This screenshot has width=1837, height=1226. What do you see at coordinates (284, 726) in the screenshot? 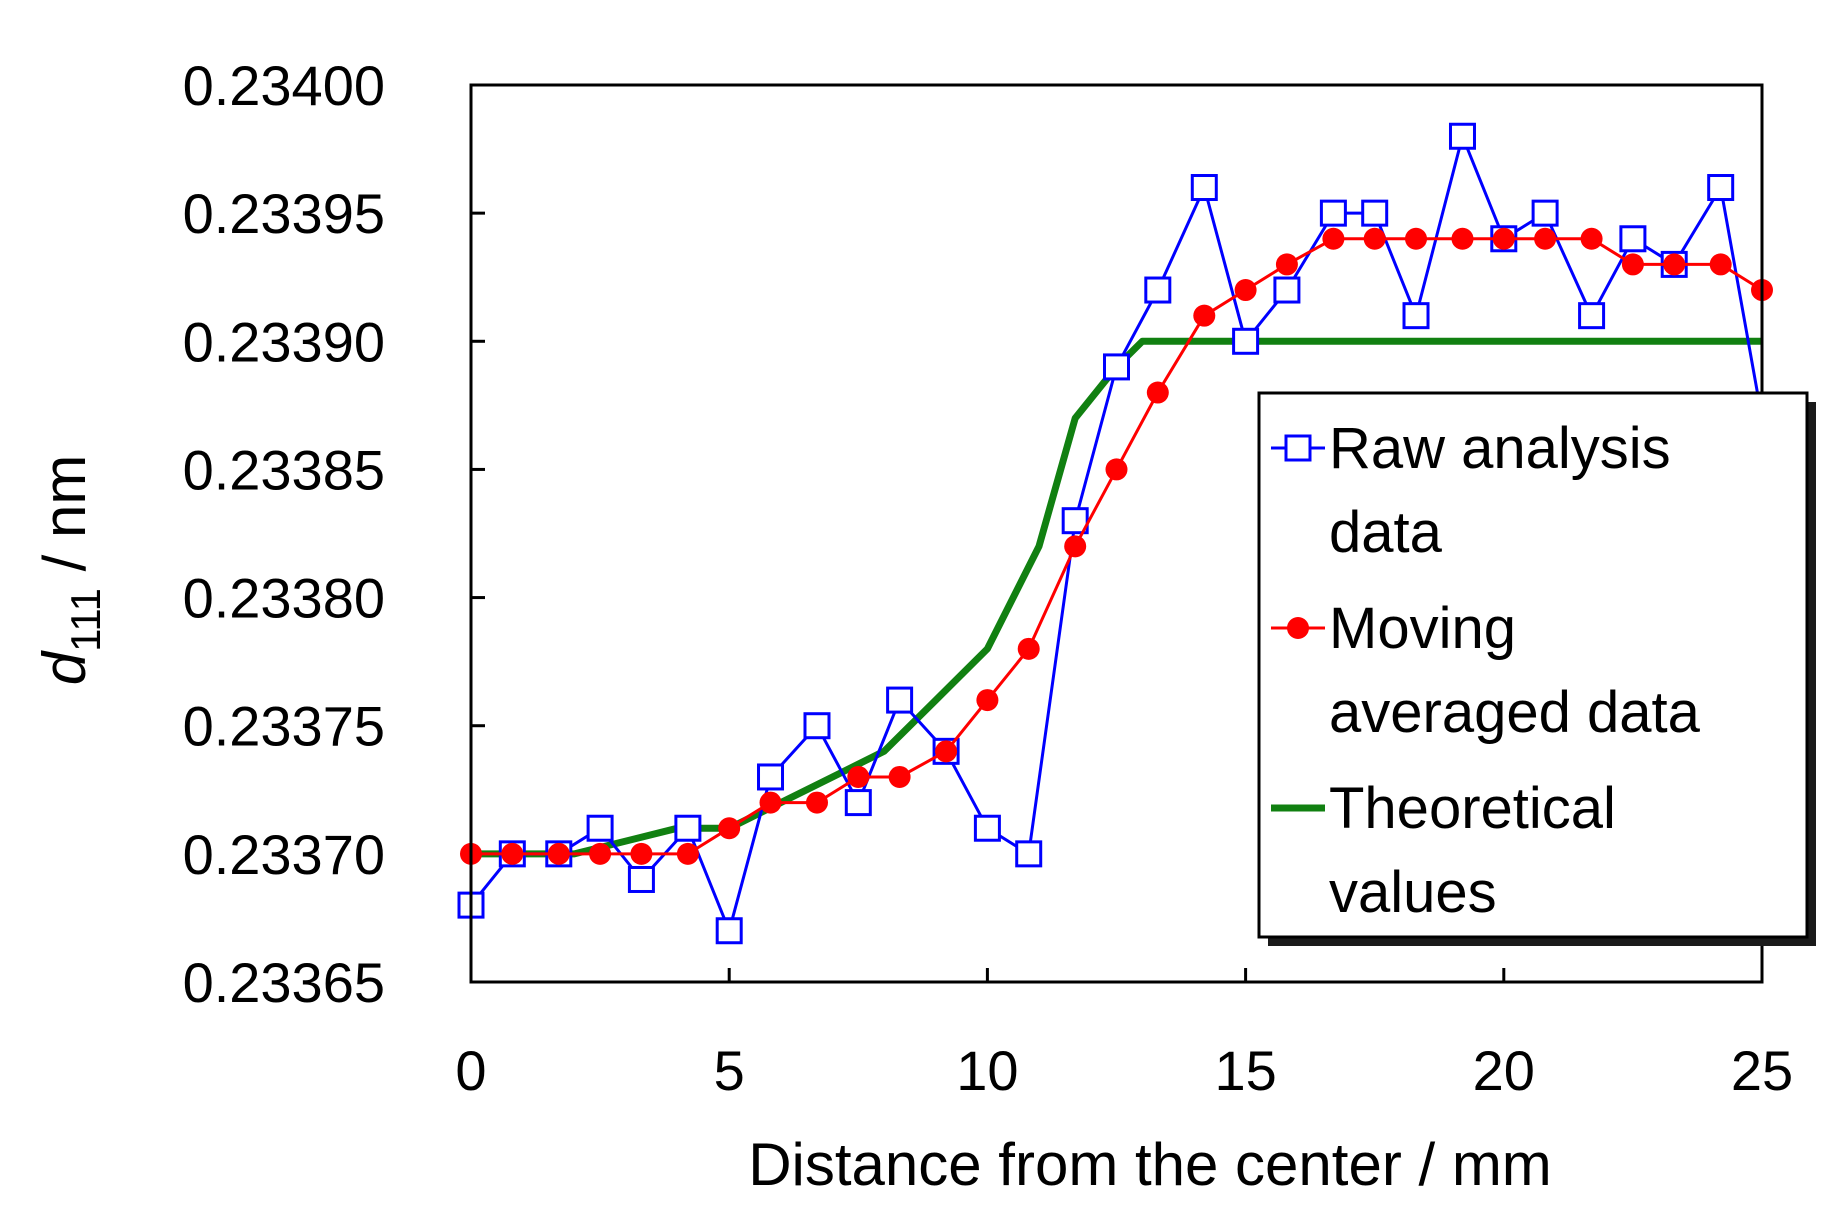
I see `y-tick-label: 0.23375` at bounding box center [284, 726].